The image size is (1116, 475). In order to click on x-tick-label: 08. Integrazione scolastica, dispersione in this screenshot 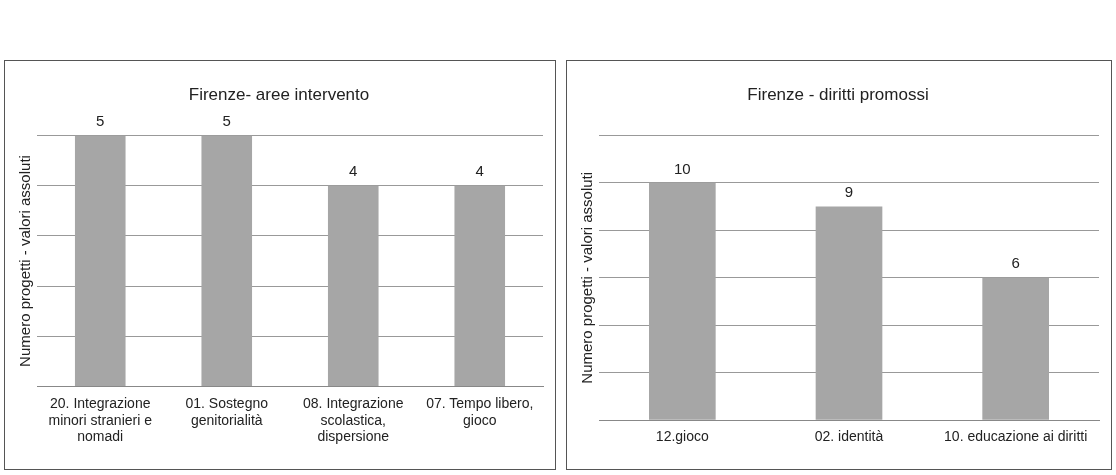, I will do `click(353, 419)`.